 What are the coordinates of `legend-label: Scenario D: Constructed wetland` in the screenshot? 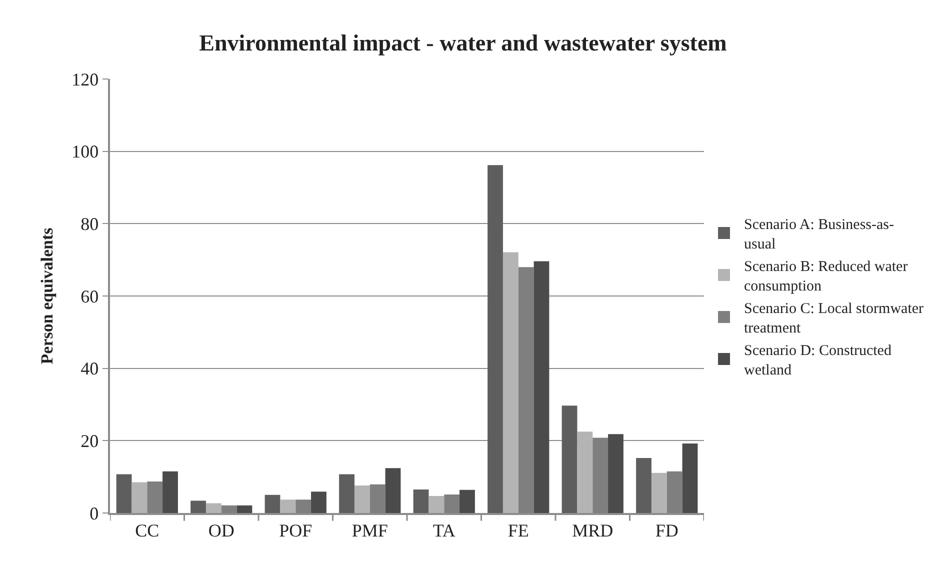 It's located at (818, 361).